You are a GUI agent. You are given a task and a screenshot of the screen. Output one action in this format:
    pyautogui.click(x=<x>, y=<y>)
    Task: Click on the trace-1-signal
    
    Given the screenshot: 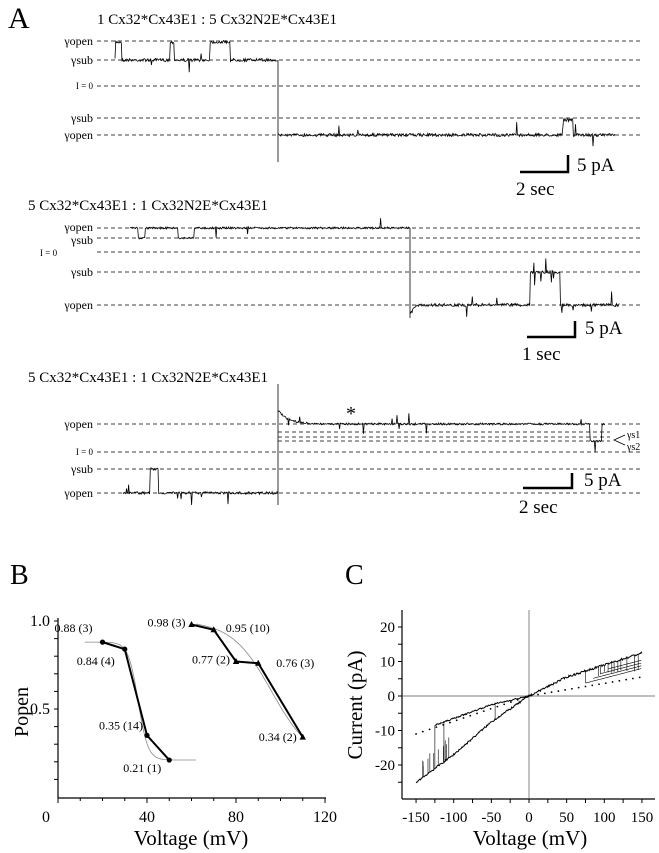 What is the action you would take?
    pyautogui.click(x=368, y=100)
    